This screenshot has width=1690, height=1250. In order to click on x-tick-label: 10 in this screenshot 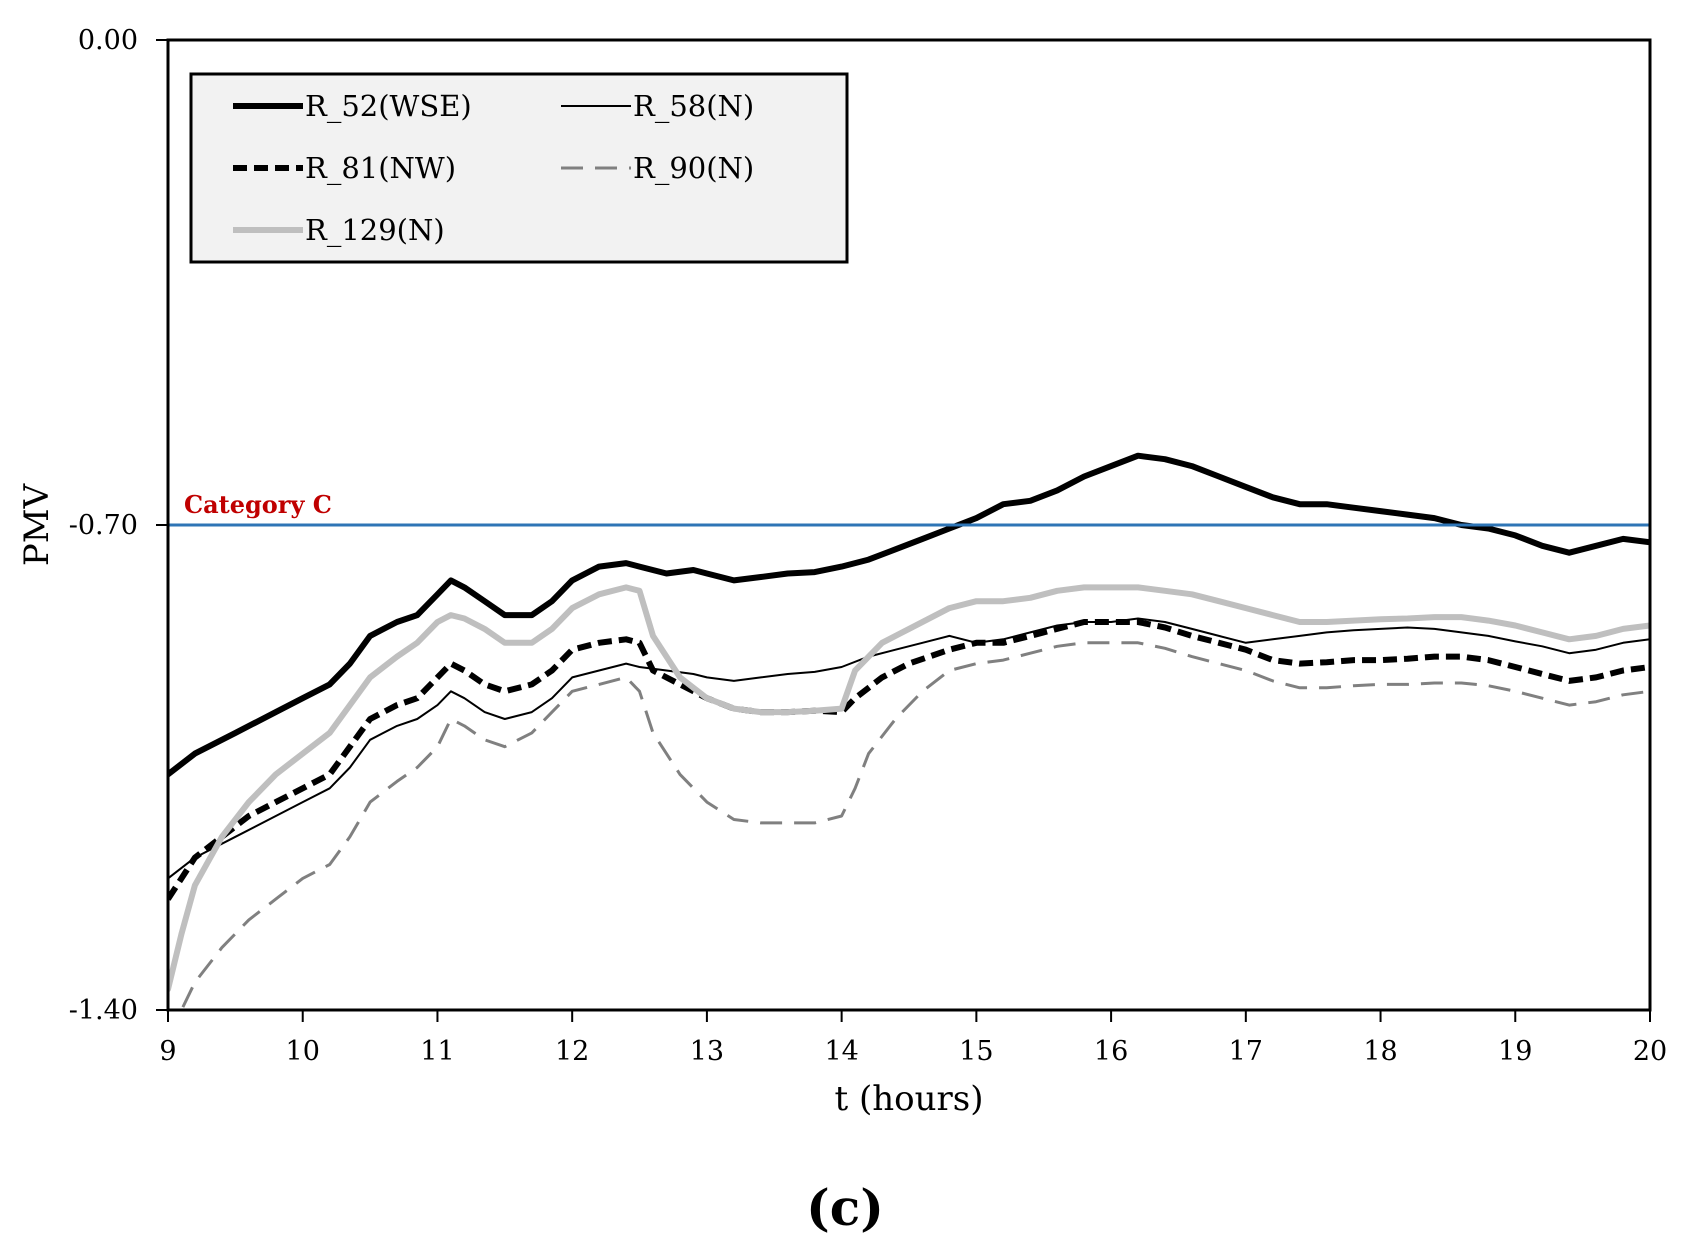, I will do `click(303, 1051)`.